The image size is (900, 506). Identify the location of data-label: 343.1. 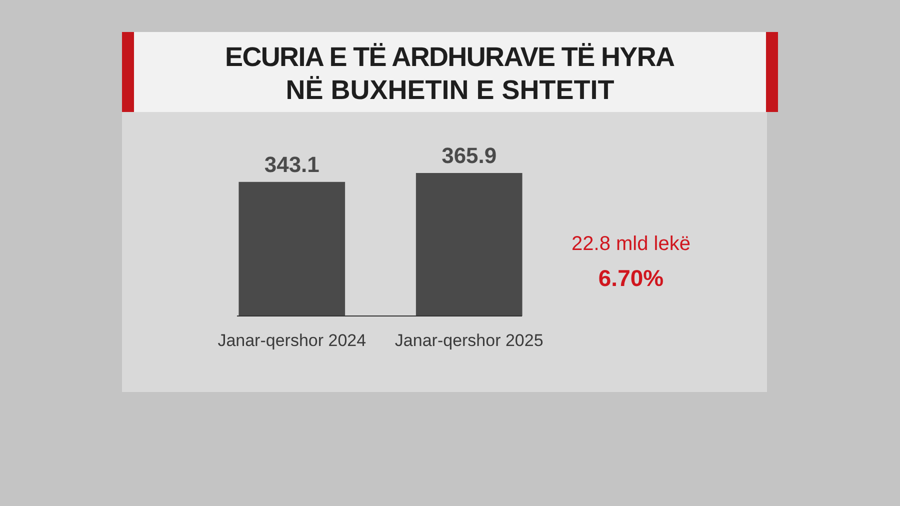
(292, 164).